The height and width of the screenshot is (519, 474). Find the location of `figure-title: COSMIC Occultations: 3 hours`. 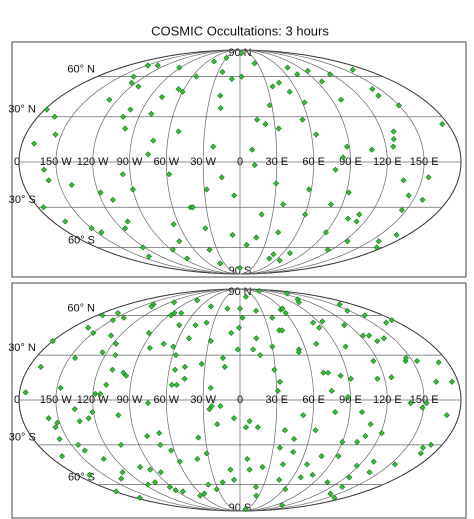

figure-title: COSMIC Occultations: 3 hours is located at coordinates (240, 30).